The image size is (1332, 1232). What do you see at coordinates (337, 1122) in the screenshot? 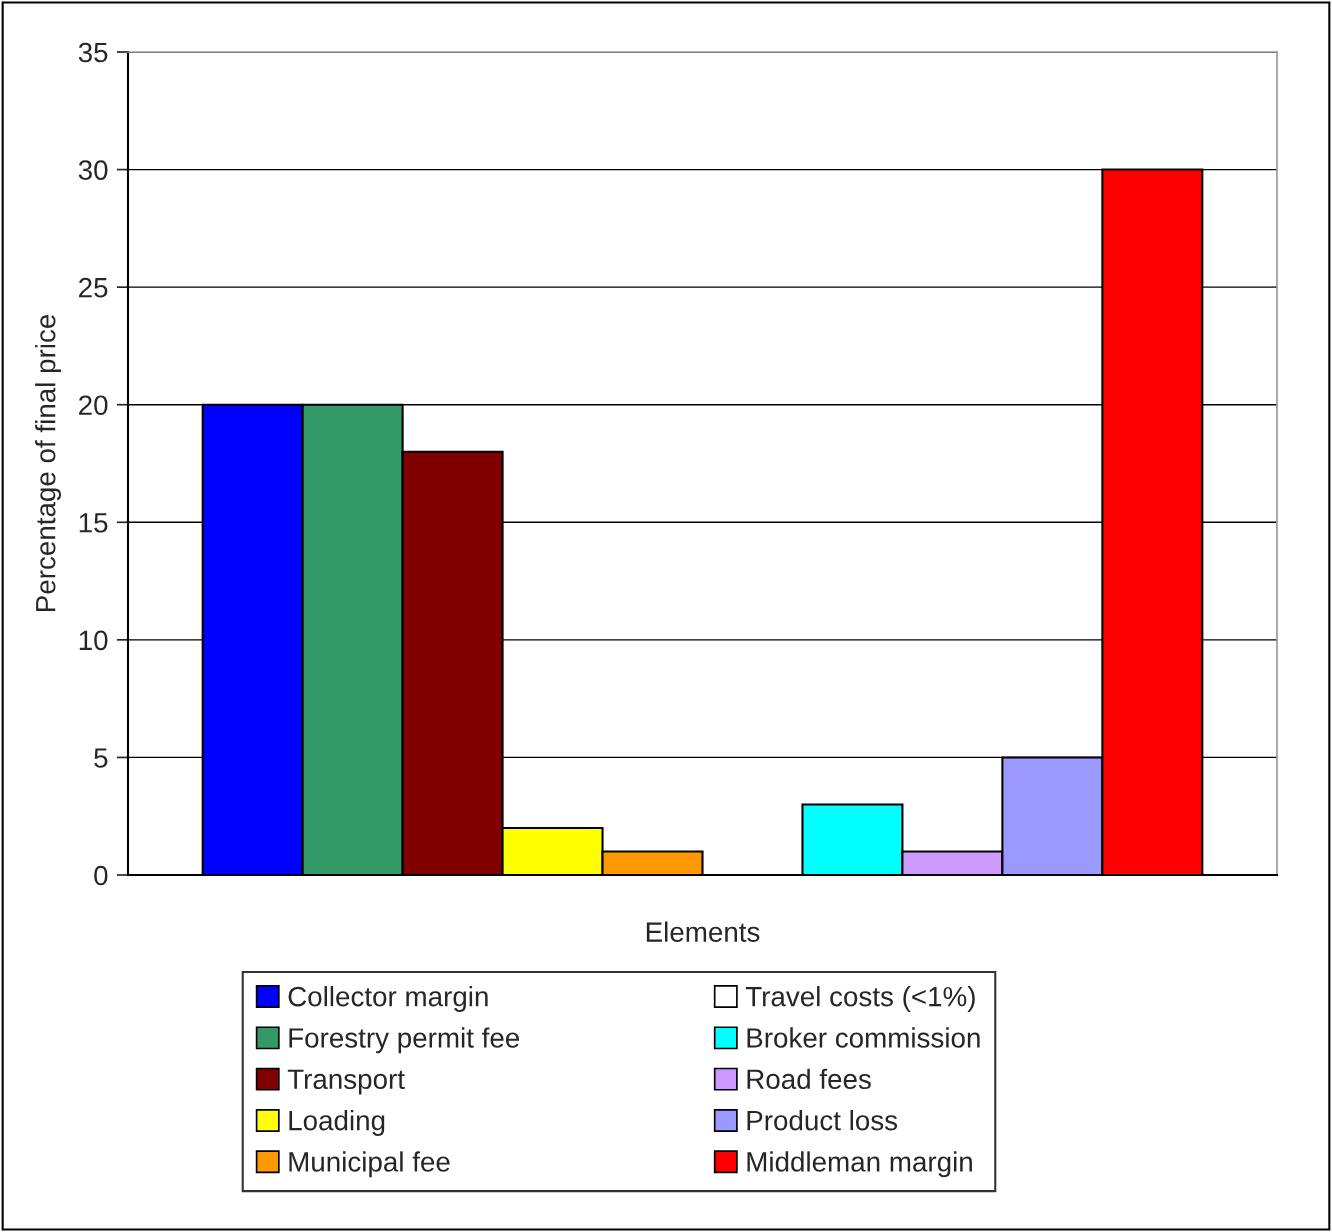
I see `legend-label: Loading` at bounding box center [337, 1122].